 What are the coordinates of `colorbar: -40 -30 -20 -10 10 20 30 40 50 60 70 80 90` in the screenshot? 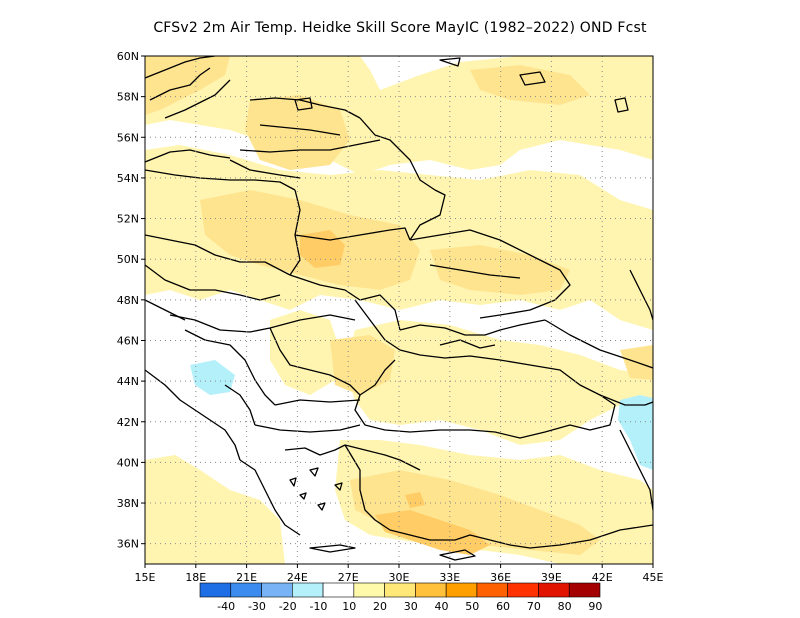 It's located at (400, 597).